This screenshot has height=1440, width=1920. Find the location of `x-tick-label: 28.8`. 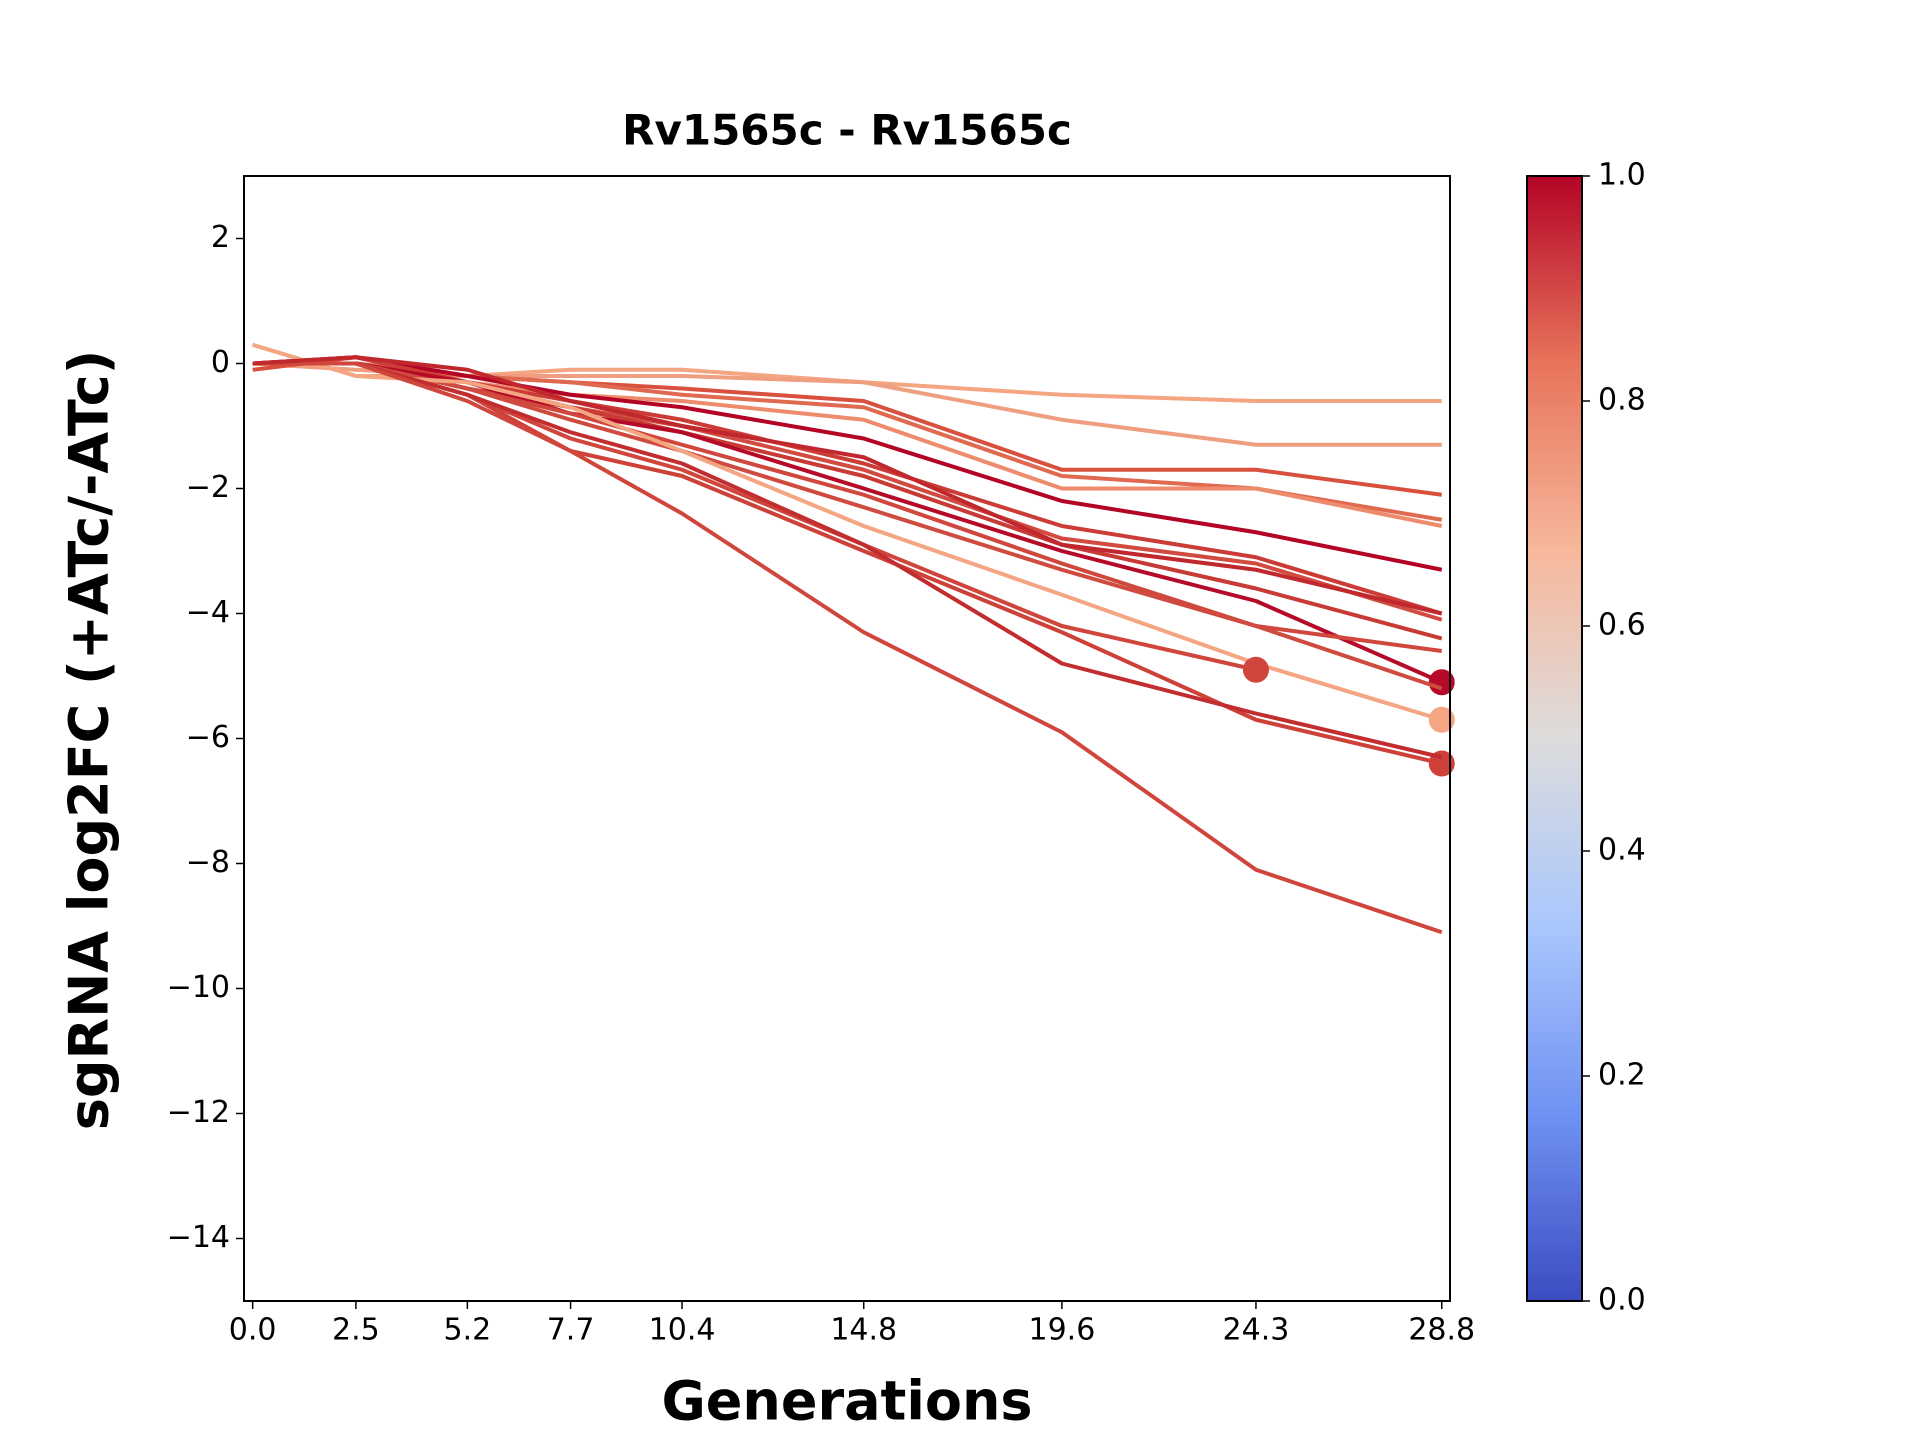

x-tick-label: 28.8 is located at coordinates (1441, 1330).